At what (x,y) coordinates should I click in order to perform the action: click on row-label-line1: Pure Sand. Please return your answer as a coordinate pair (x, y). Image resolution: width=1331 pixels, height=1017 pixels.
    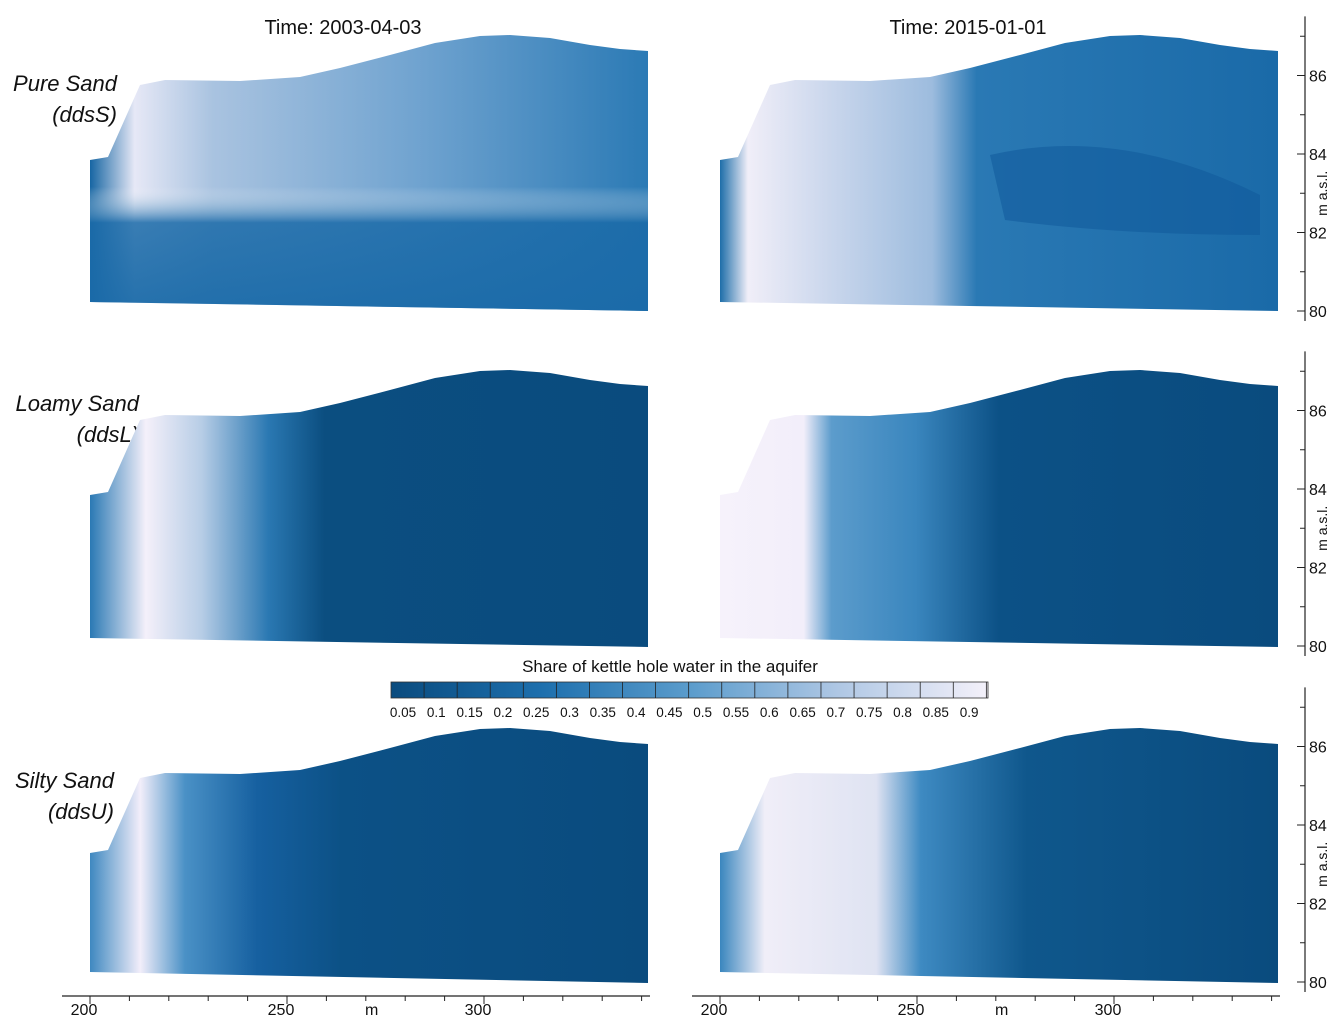
    Looking at the image, I should click on (65, 83).